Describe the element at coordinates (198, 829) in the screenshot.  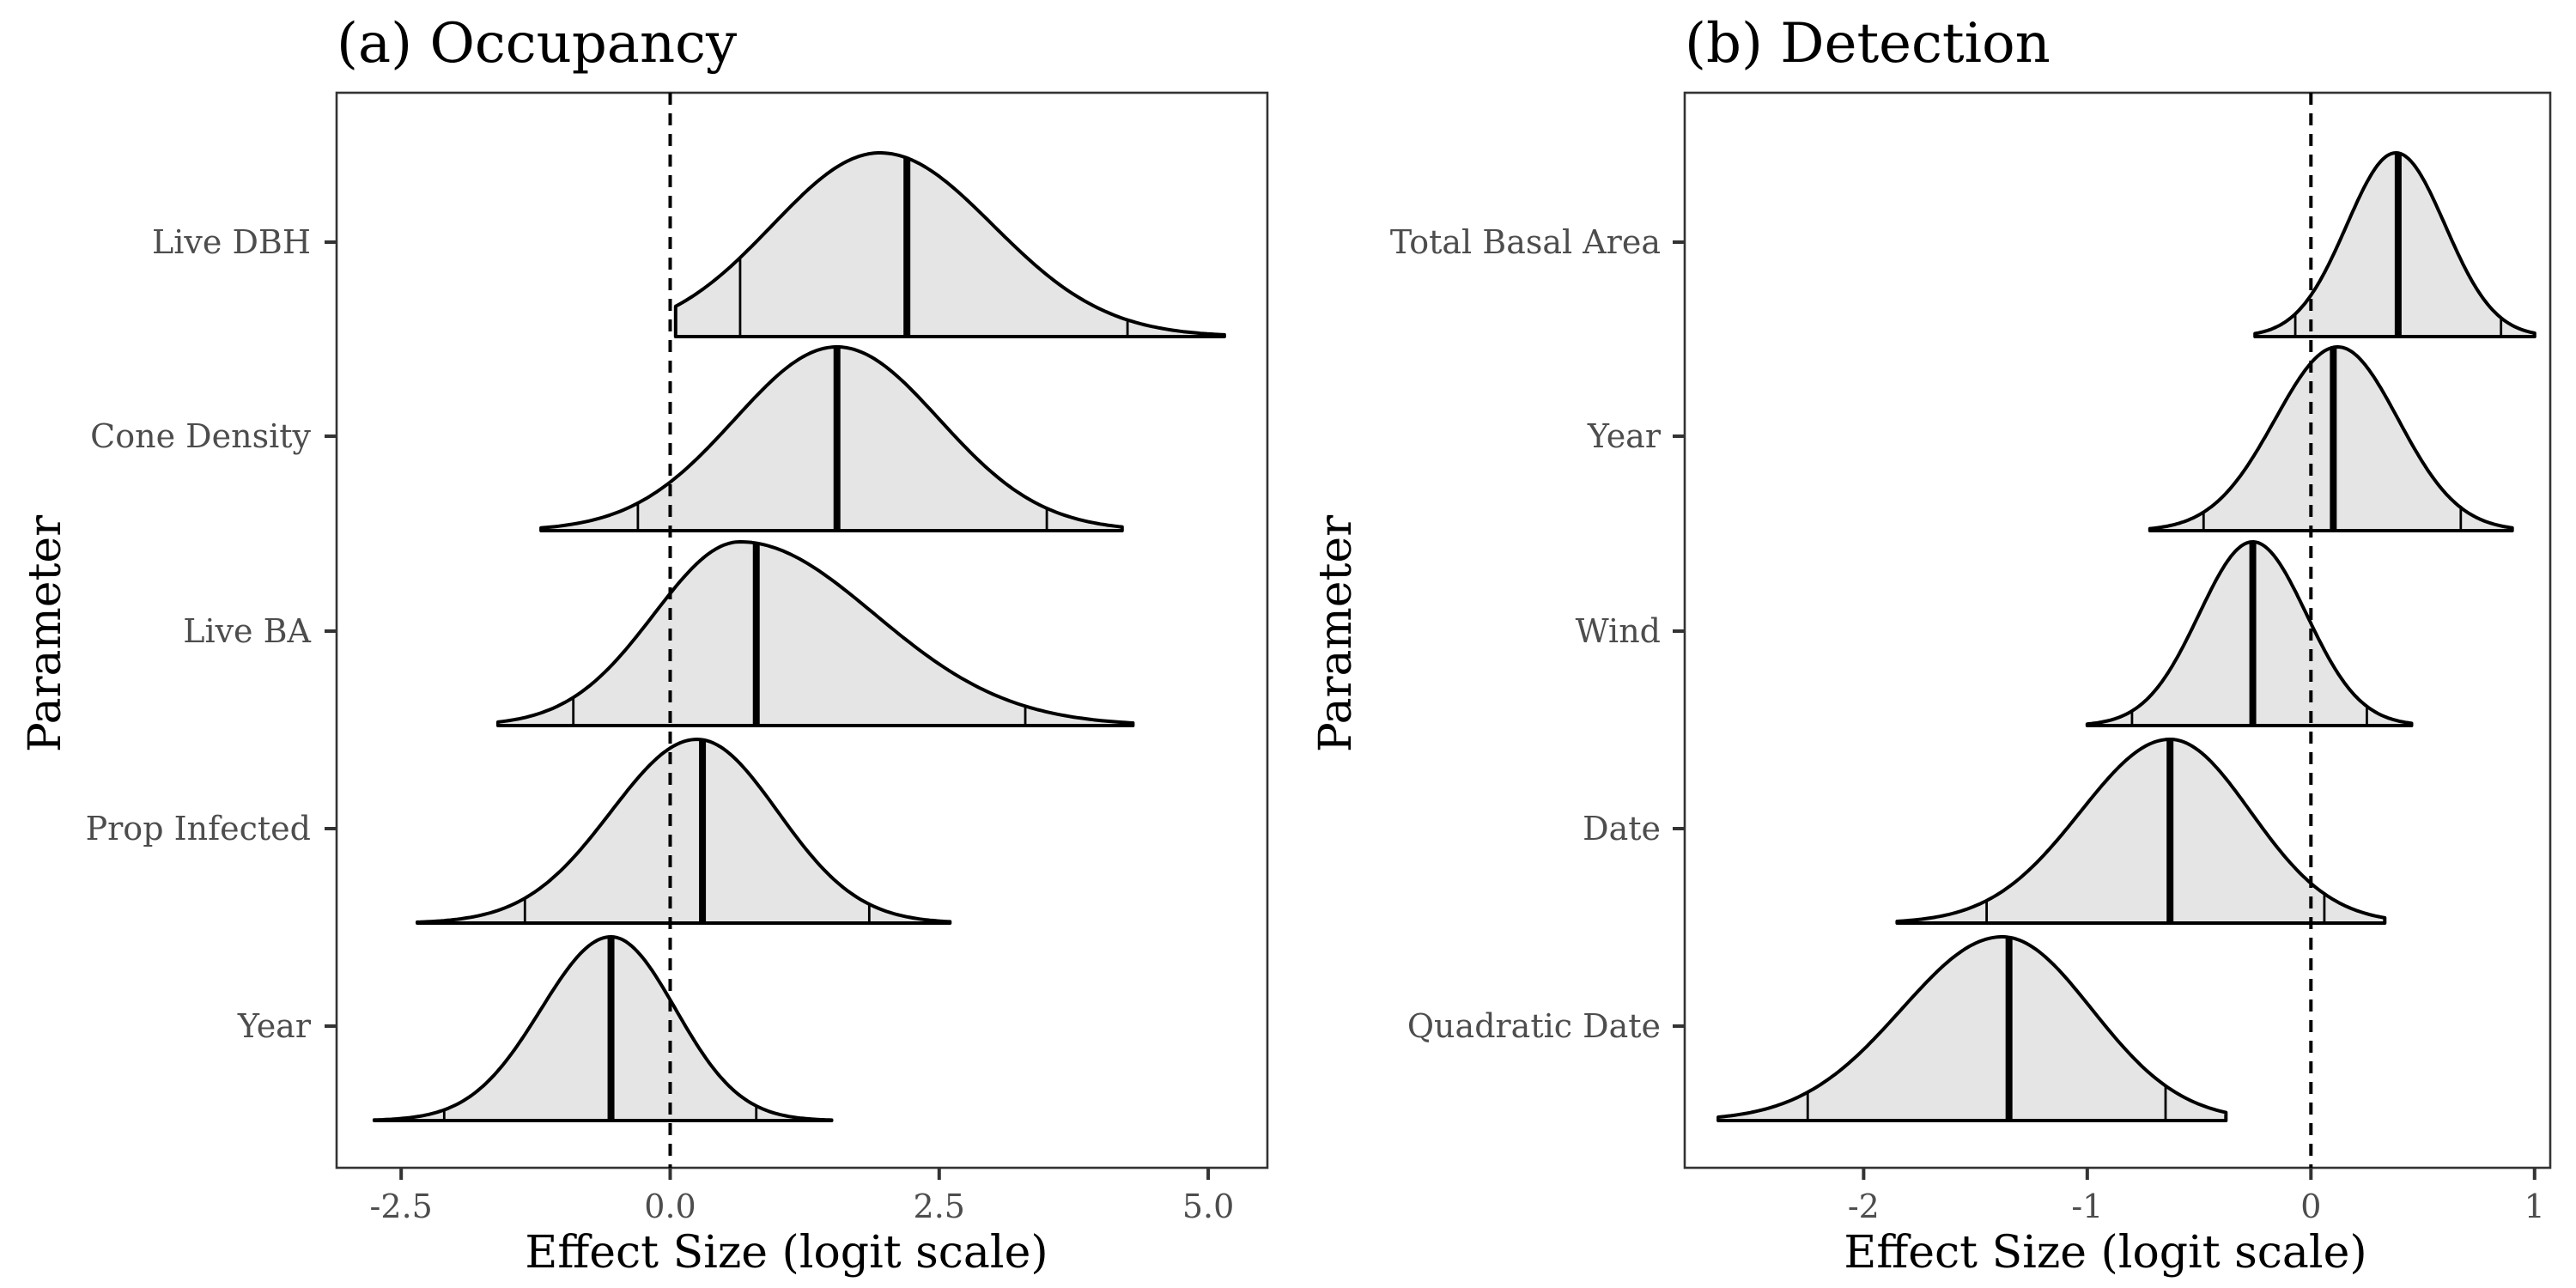
I see `panel-a-y-tick-label: Prop Infected` at that location.